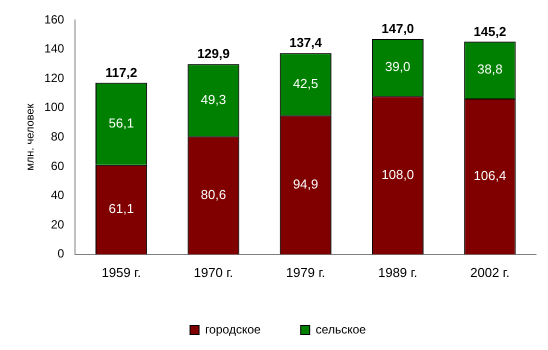  I want to click on total-label: 137,4, so click(306, 42).